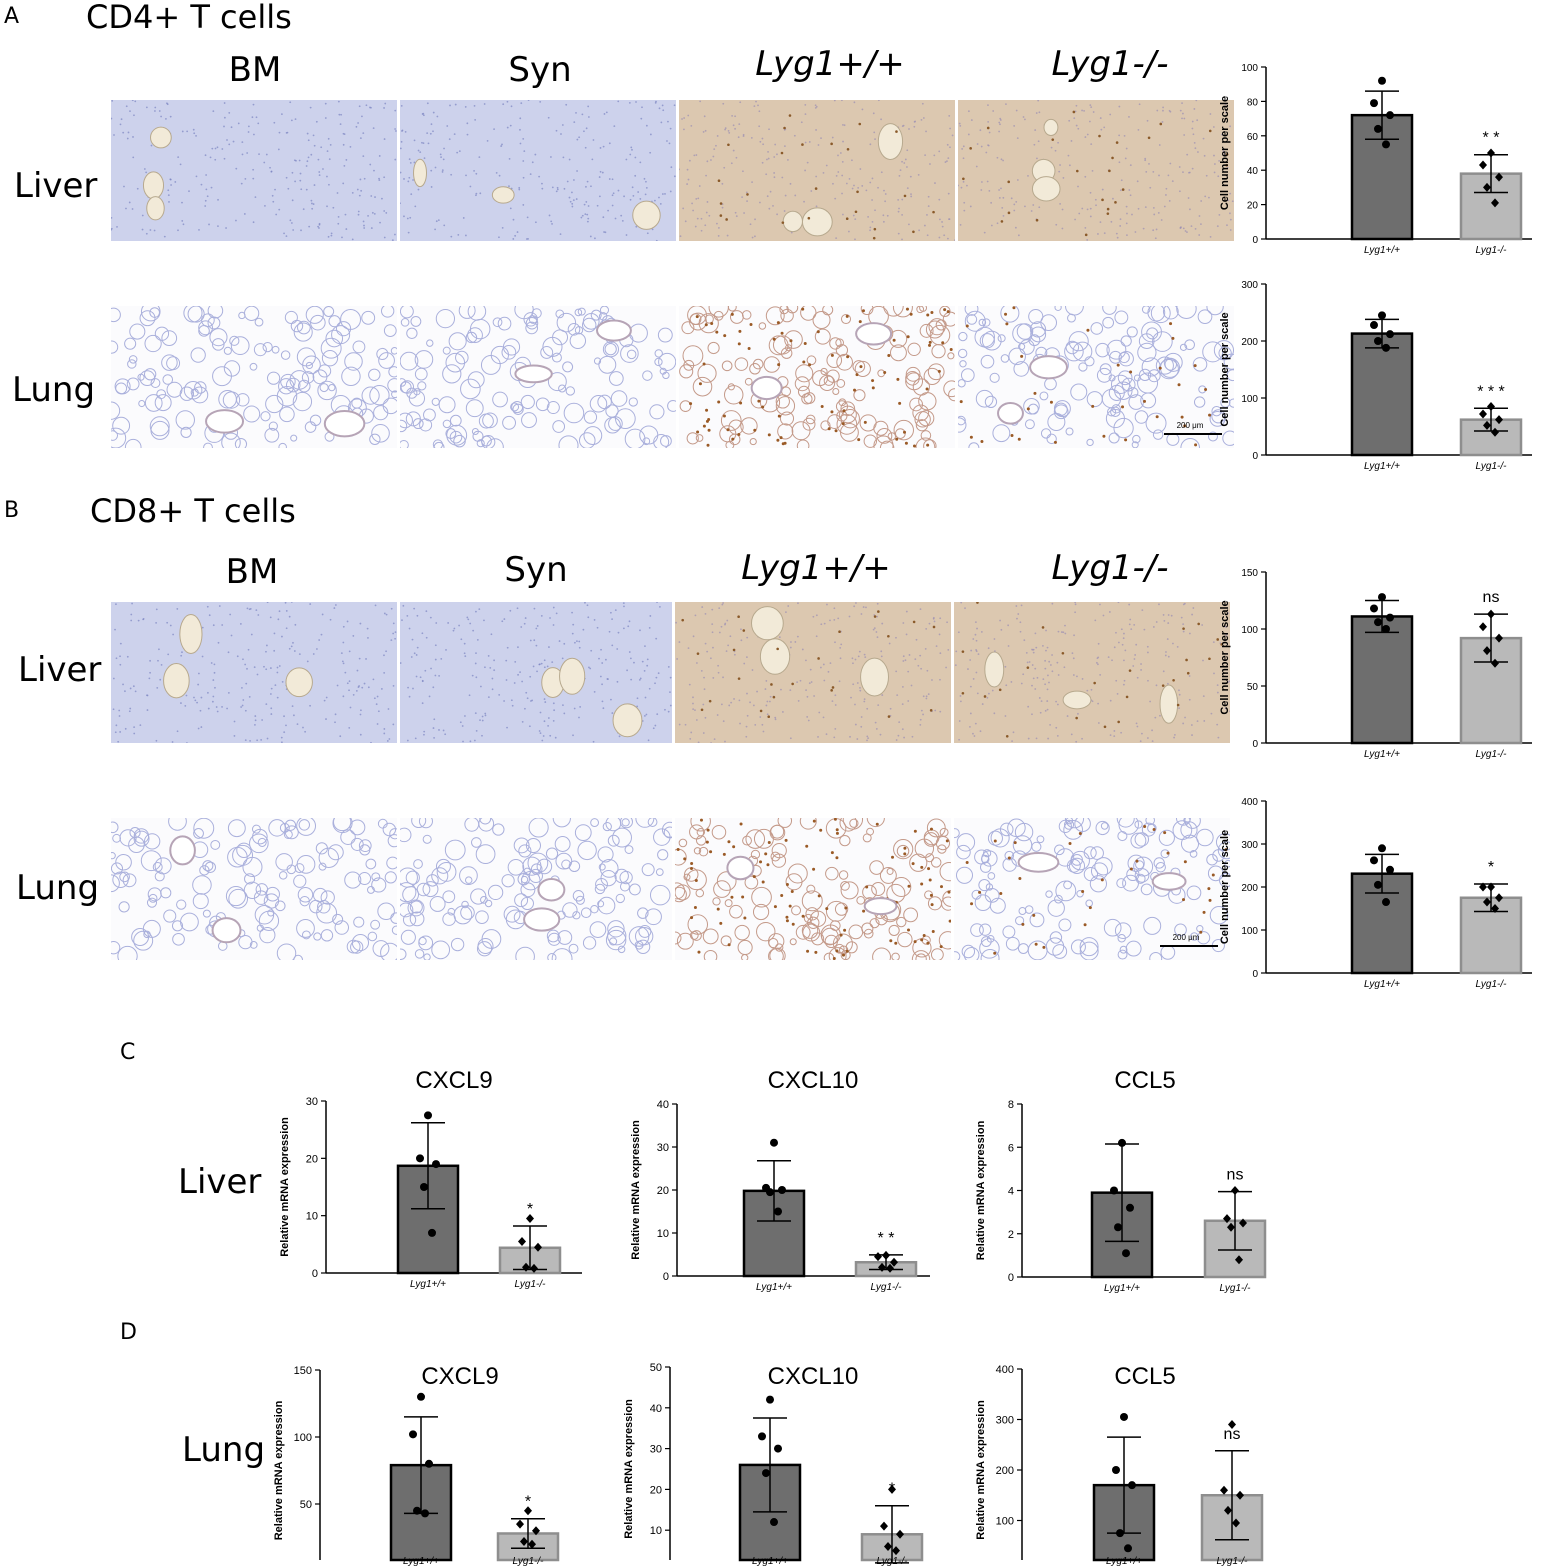 The height and width of the screenshot is (1568, 1559). I want to click on panel-letter-a: A, so click(12, 16).